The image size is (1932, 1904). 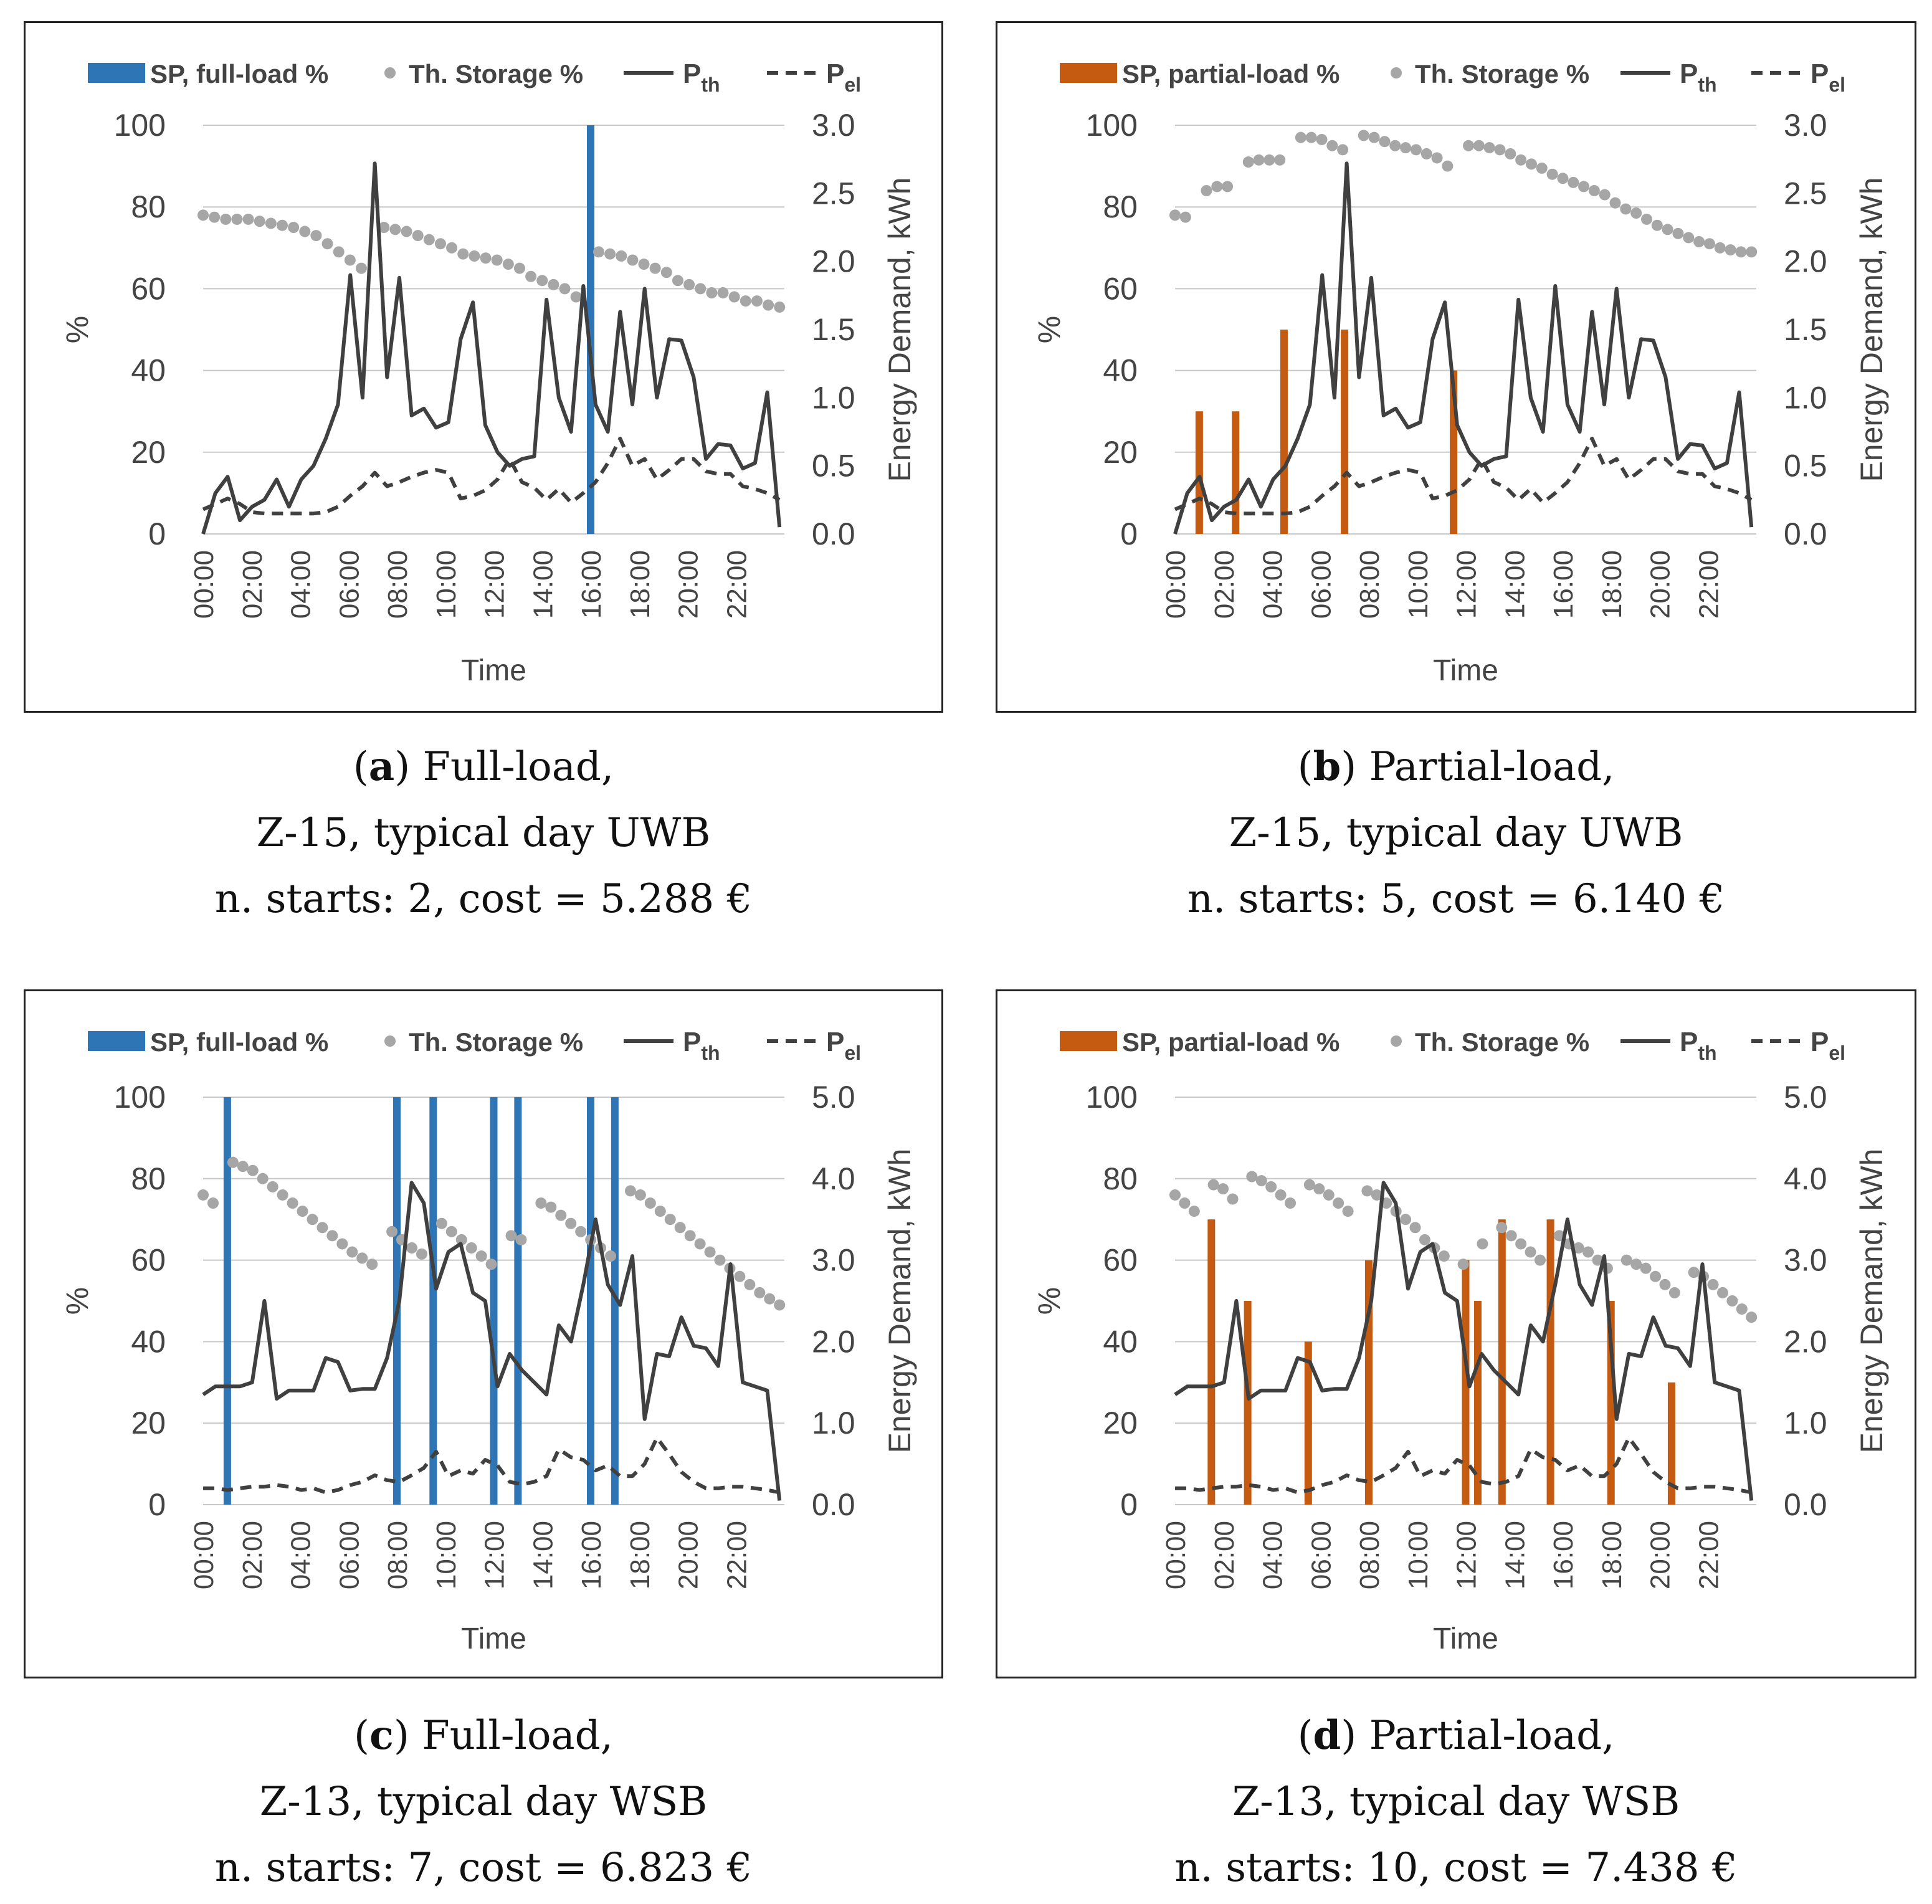 What do you see at coordinates (483, 1736) in the screenshot?
I see `caption-c-line1: (c) Full-load,` at bounding box center [483, 1736].